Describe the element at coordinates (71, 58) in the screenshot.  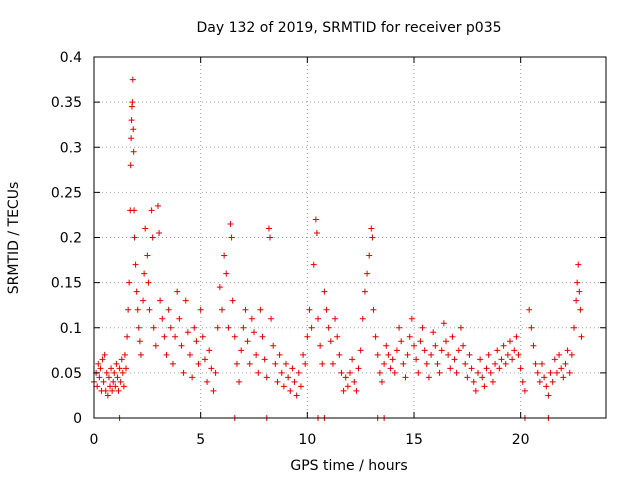
I see `y-tick-label: 0.4` at that location.